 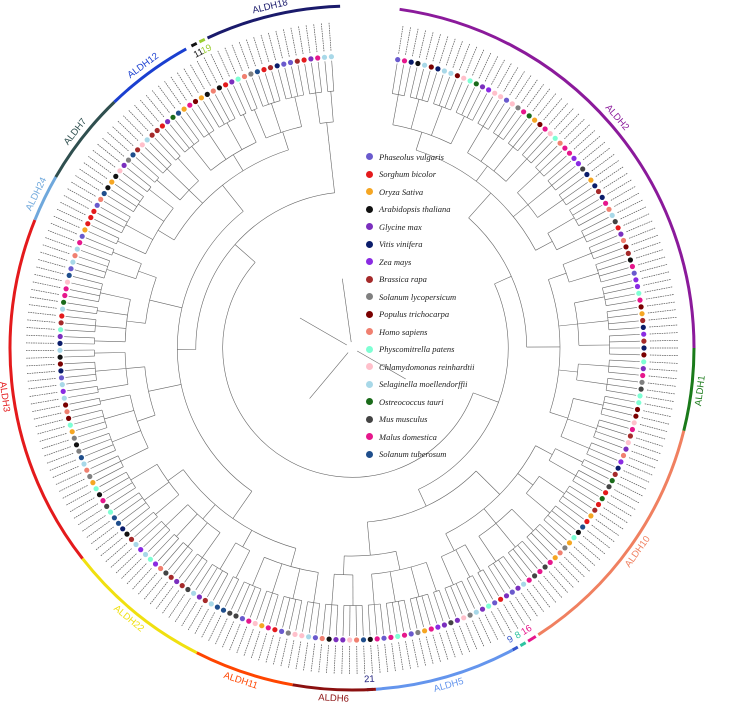 I want to click on legend-item: Physcomitrella patens, so click(x=446, y=350).